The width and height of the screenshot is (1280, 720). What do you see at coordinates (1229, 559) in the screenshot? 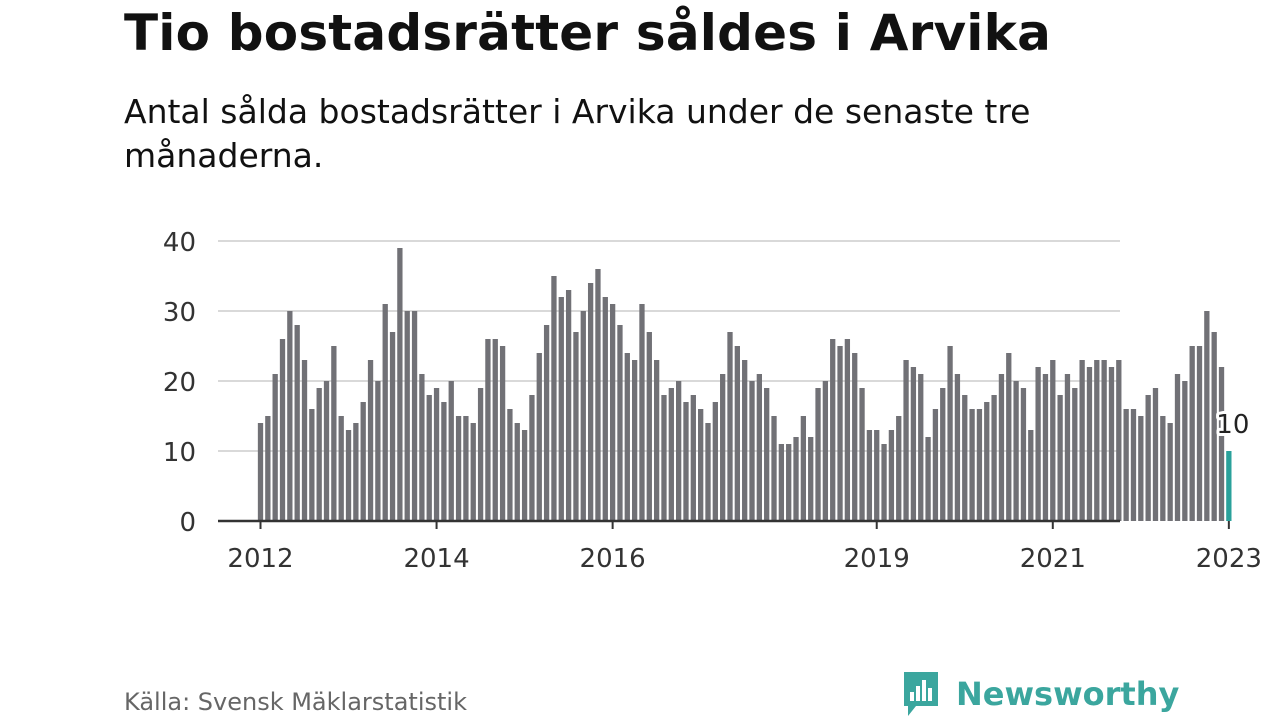
I see `x-tick-label: 2023` at bounding box center [1229, 559].